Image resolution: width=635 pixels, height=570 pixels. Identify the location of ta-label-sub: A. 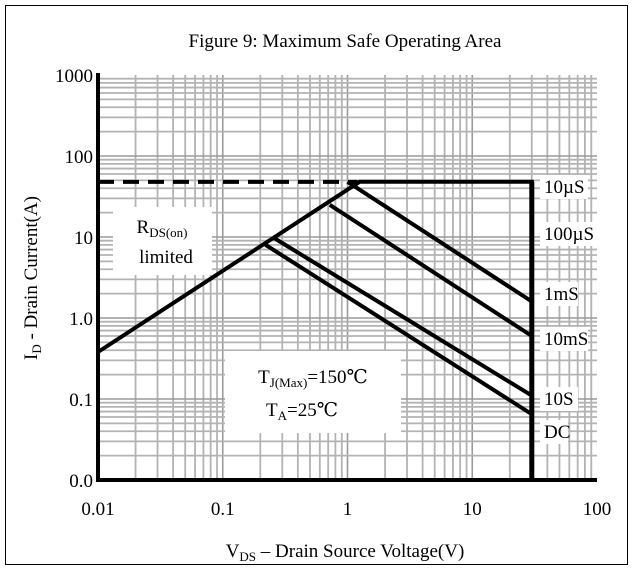
(283, 415).